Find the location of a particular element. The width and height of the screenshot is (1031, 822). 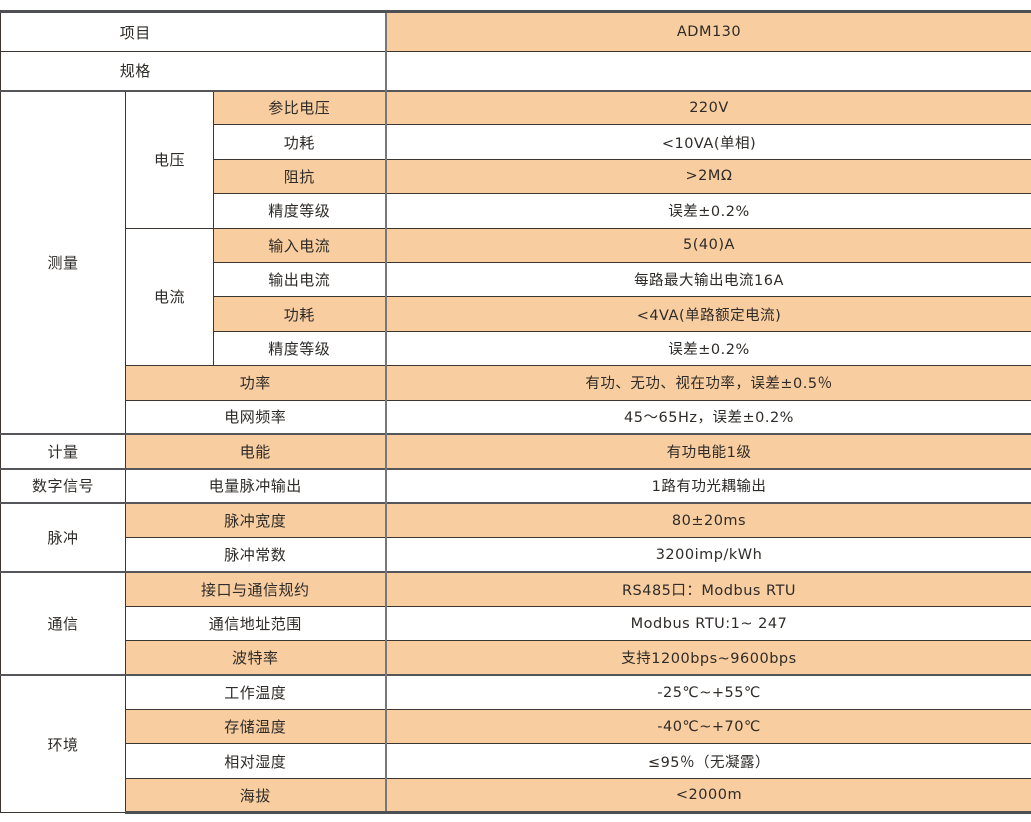

item-value-cell: Modbus RTU:1~ 247 is located at coordinates (707, 623).